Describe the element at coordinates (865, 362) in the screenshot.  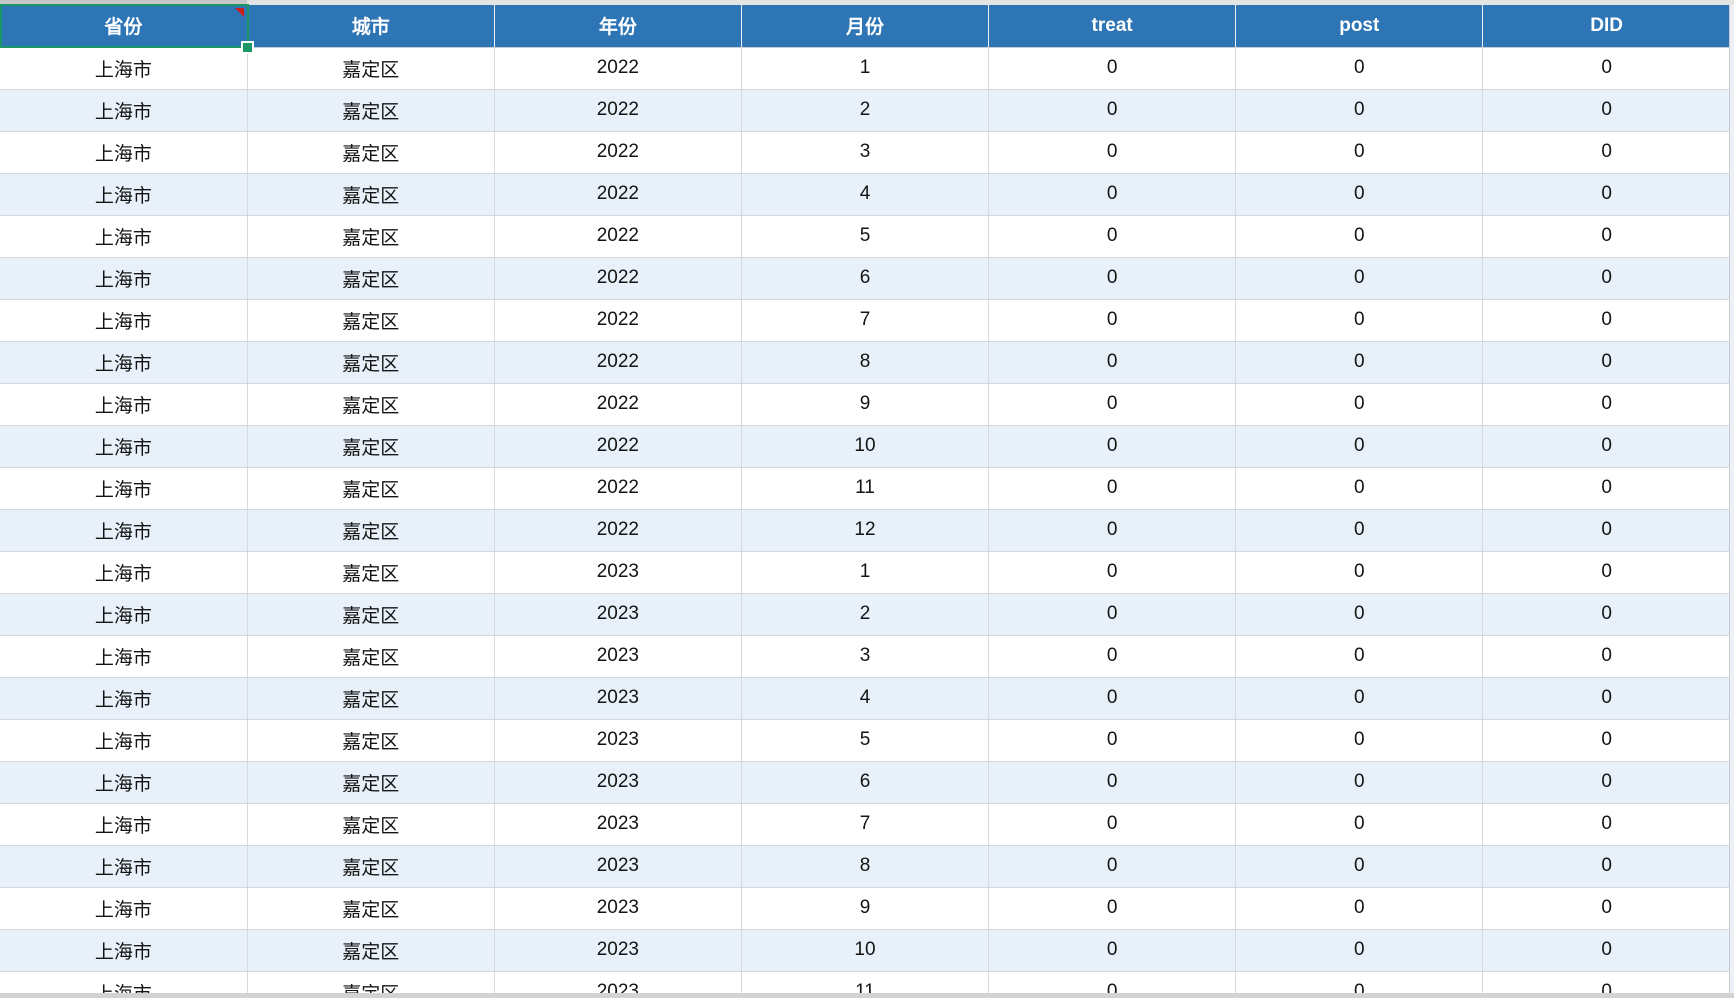
I see `table-cell-month: 8` at that location.